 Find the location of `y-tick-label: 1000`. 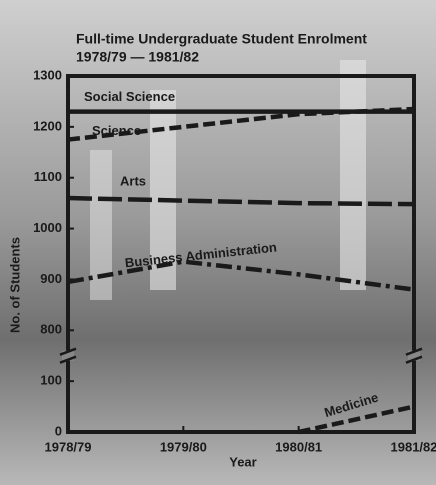

y-tick-label: 1000 is located at coordinates (47, 227).